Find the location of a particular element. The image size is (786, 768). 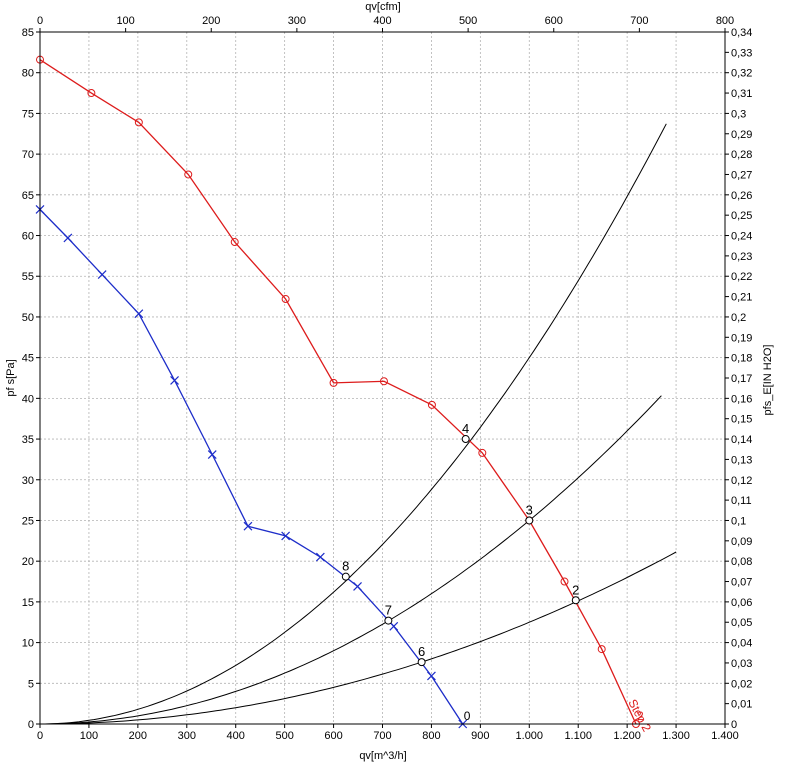

y2-tick-label: 0,16 is located at coordinates (741, 399).